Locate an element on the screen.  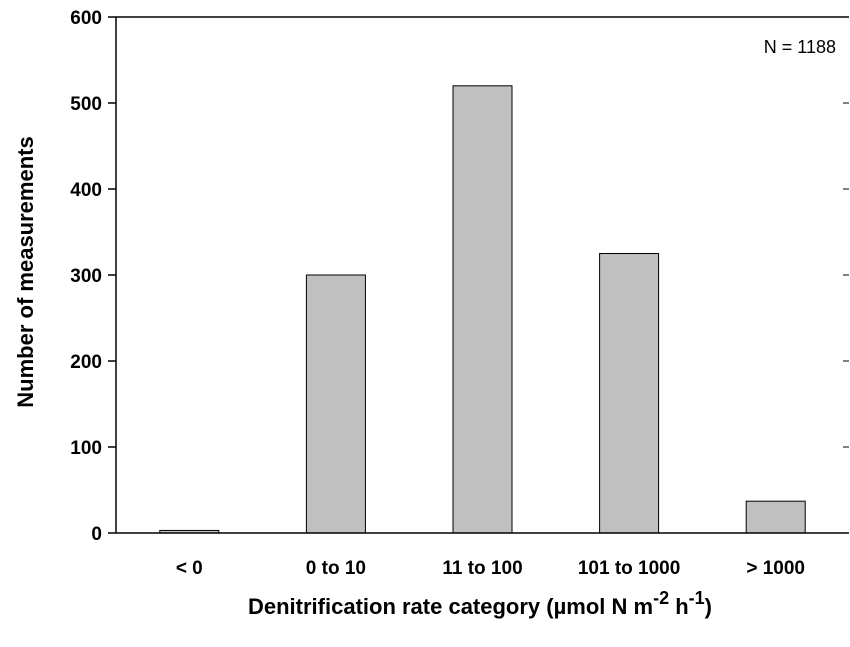
x-axis-title-suffix: ) is located at coordinates (708, 606).